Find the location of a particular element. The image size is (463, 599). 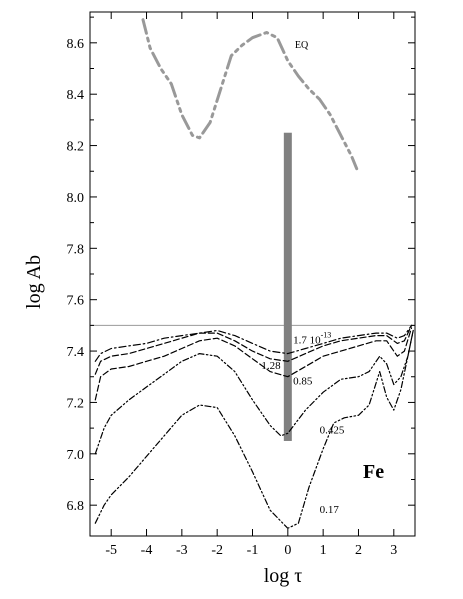

x-tick-label: 3 is located at coordinates (393, 550).